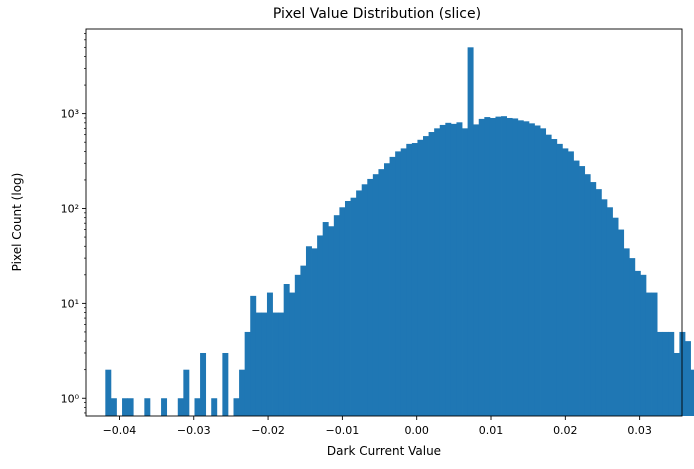 Image resolution: width=694 pixels, height=469 pixels. Describe the element at coordinates (70, 398) in the screenshot. I see `y-tick-label: 10⁰` at that location.